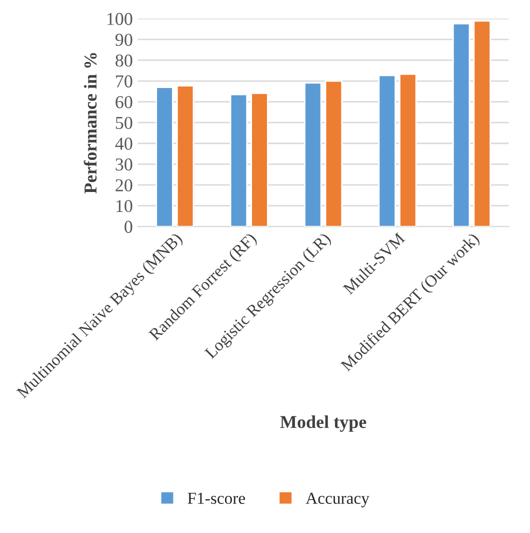 The image size is (530, 533). Describe the element at coordinates (123, 40) in the screenshot. I see `y-tick-label: 90` at that location.